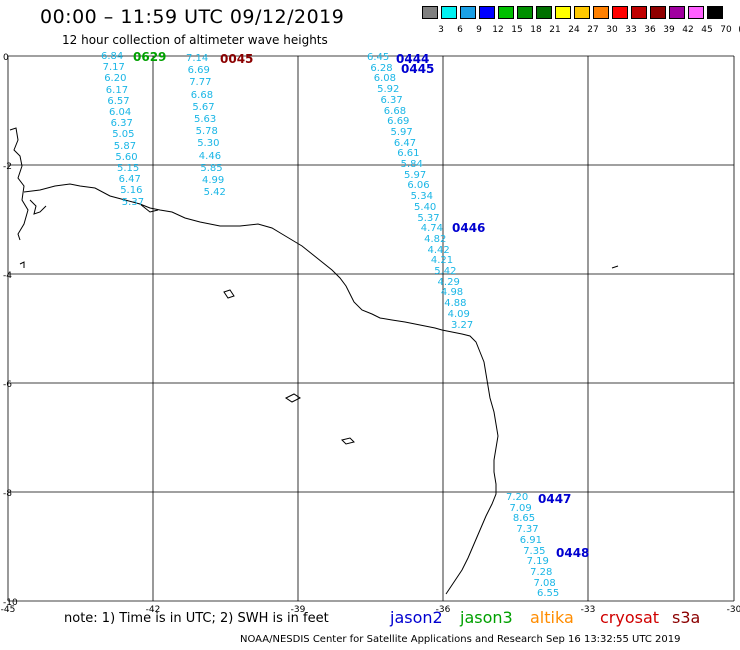 This screenshot has height=650, width=740. What do you see at coordinates (612, 30) in the screenshot?
I see `legend-label: 30` at bounding box center [612, 30].